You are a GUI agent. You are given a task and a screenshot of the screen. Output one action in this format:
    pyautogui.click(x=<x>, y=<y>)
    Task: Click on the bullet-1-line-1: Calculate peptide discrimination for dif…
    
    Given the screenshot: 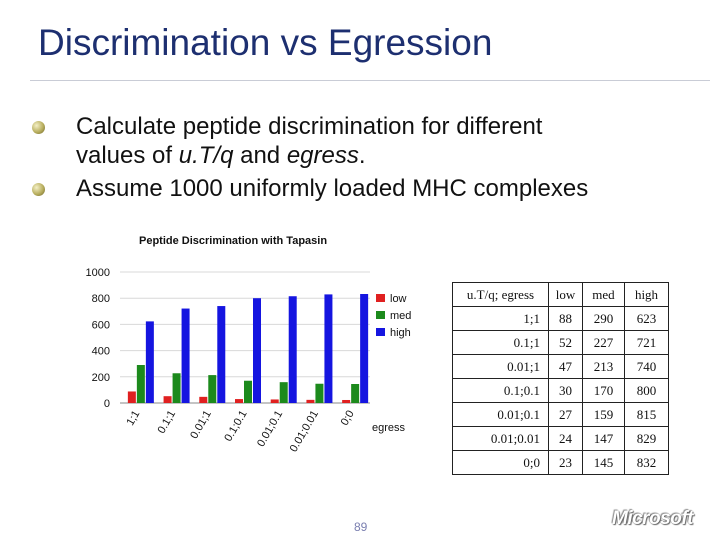 What is the action you would take?
    pyautogui.click(x=309, y=126)
    